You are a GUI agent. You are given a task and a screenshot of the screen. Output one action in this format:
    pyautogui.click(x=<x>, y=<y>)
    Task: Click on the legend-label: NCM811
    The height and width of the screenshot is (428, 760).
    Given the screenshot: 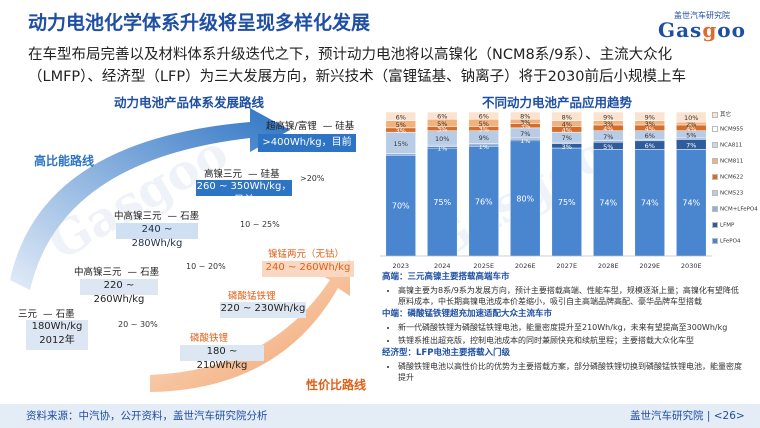 What is the action you would take?
    pyautogui.click(x=732, y=161)
    